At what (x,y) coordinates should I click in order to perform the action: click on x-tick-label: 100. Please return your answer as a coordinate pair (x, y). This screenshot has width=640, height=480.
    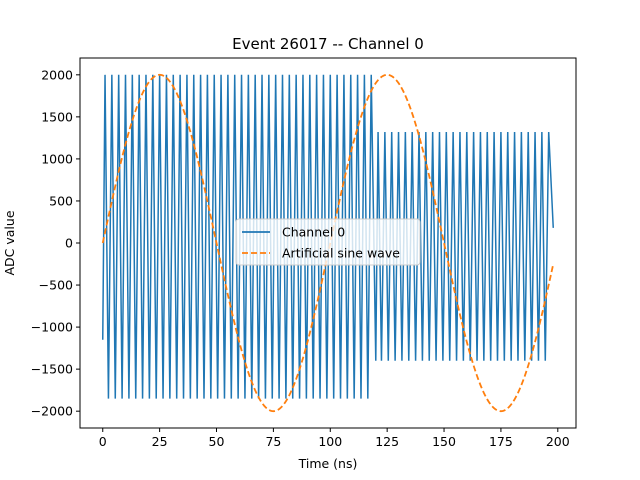
    Looking at the image, I should click on (330, 441).